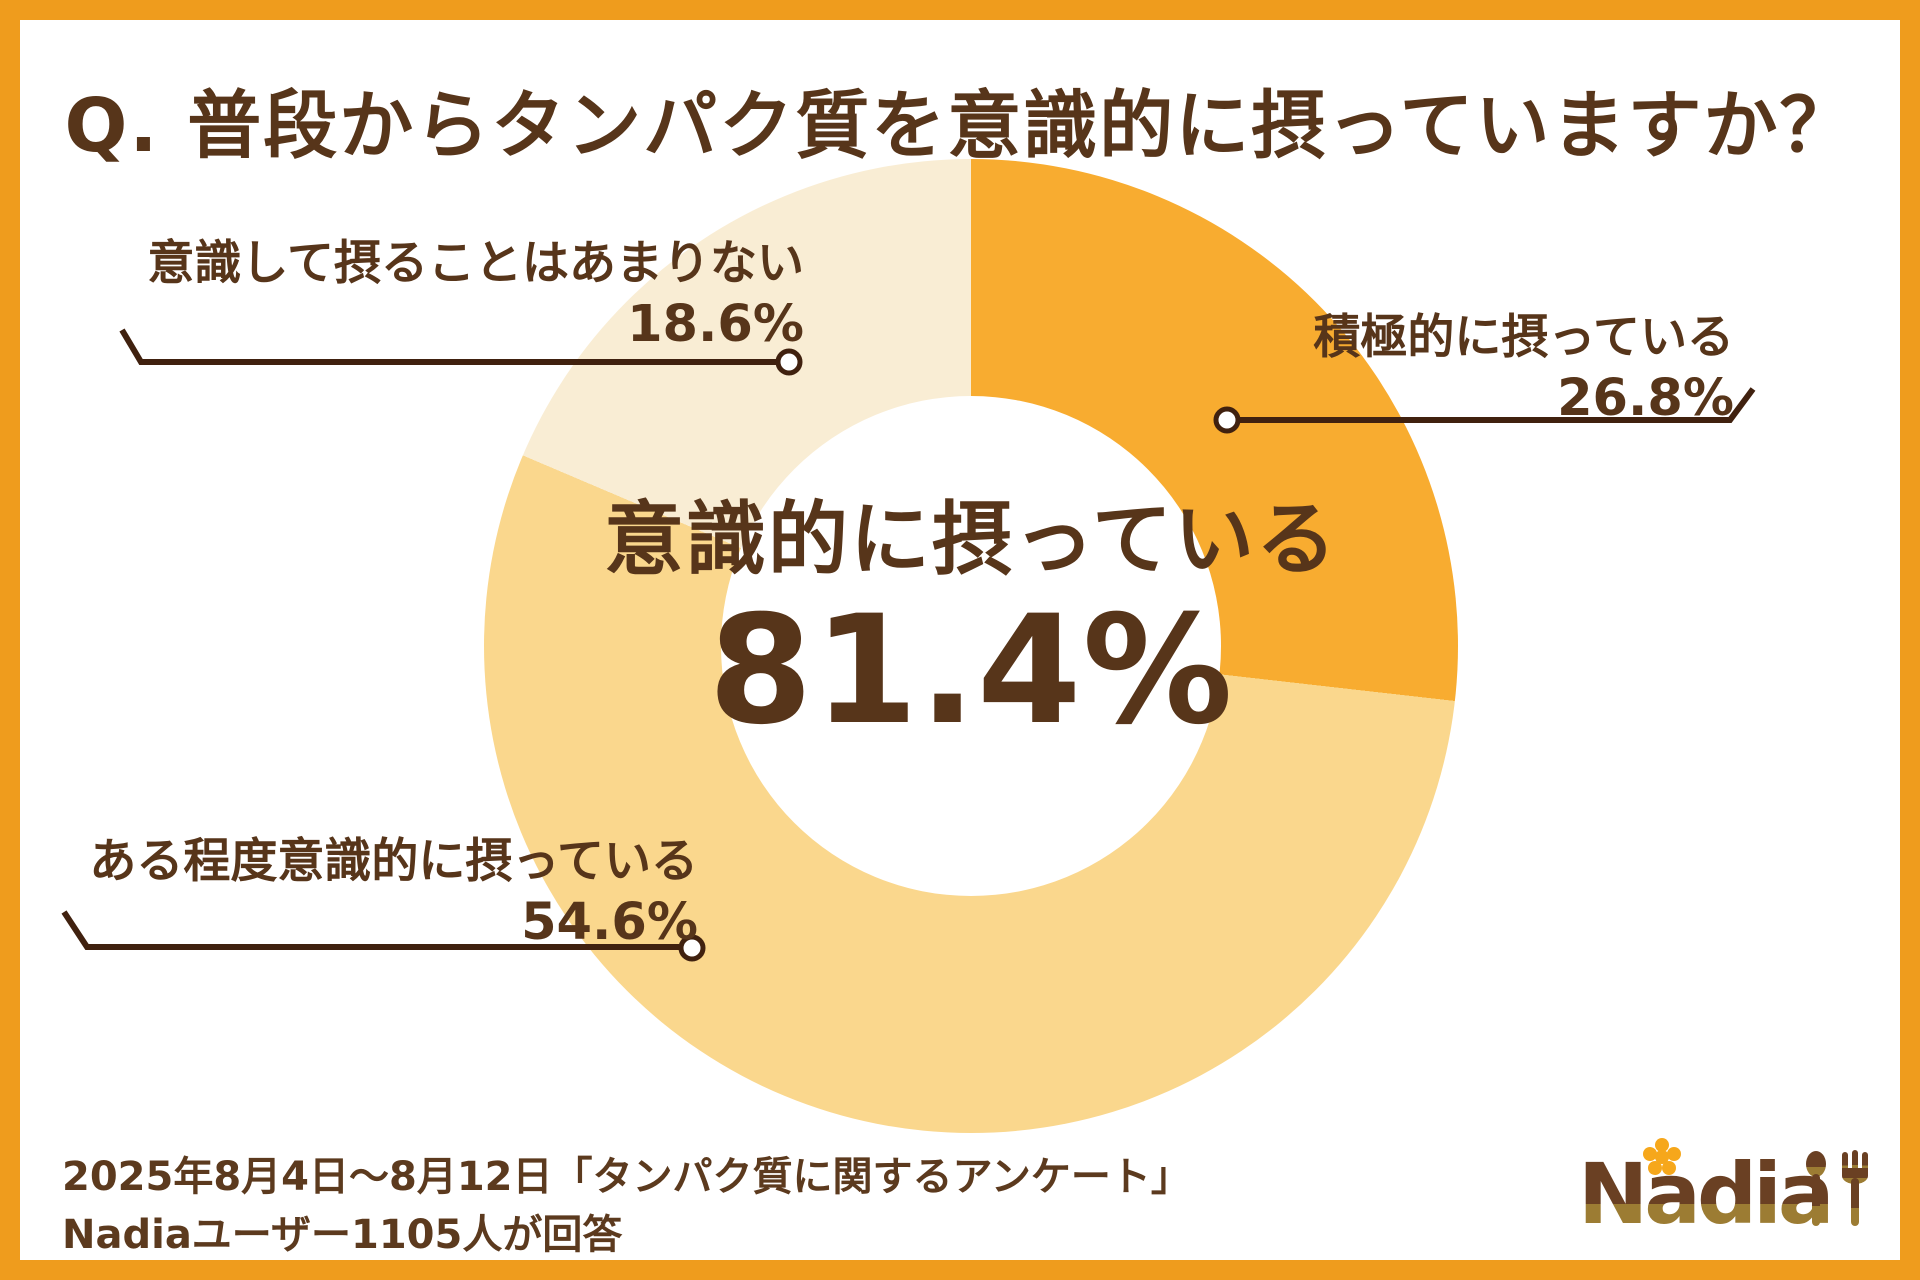  What do you see at coordinates (971, 539) in the screenshot?
I see `center-summary-label: 意識的に摂っている` at bounding box center [971, 539].